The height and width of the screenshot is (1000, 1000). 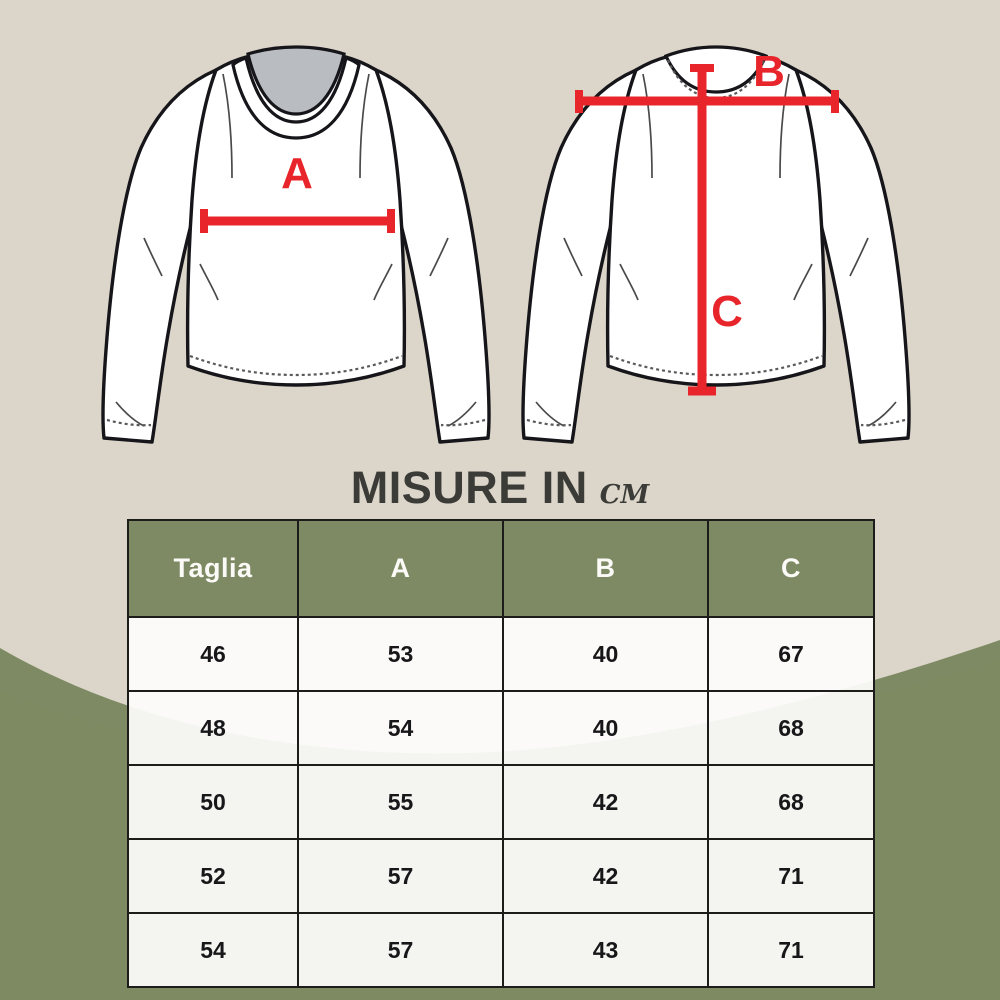 I want to click on measure-label-b: B, so click(x=769, y=71).